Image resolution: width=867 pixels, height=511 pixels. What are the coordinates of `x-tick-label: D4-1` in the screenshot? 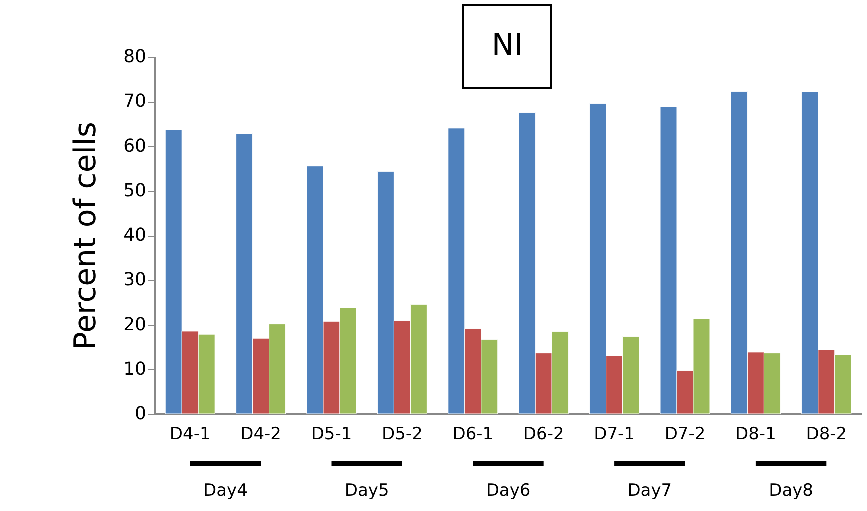 It's located at (190, 434).